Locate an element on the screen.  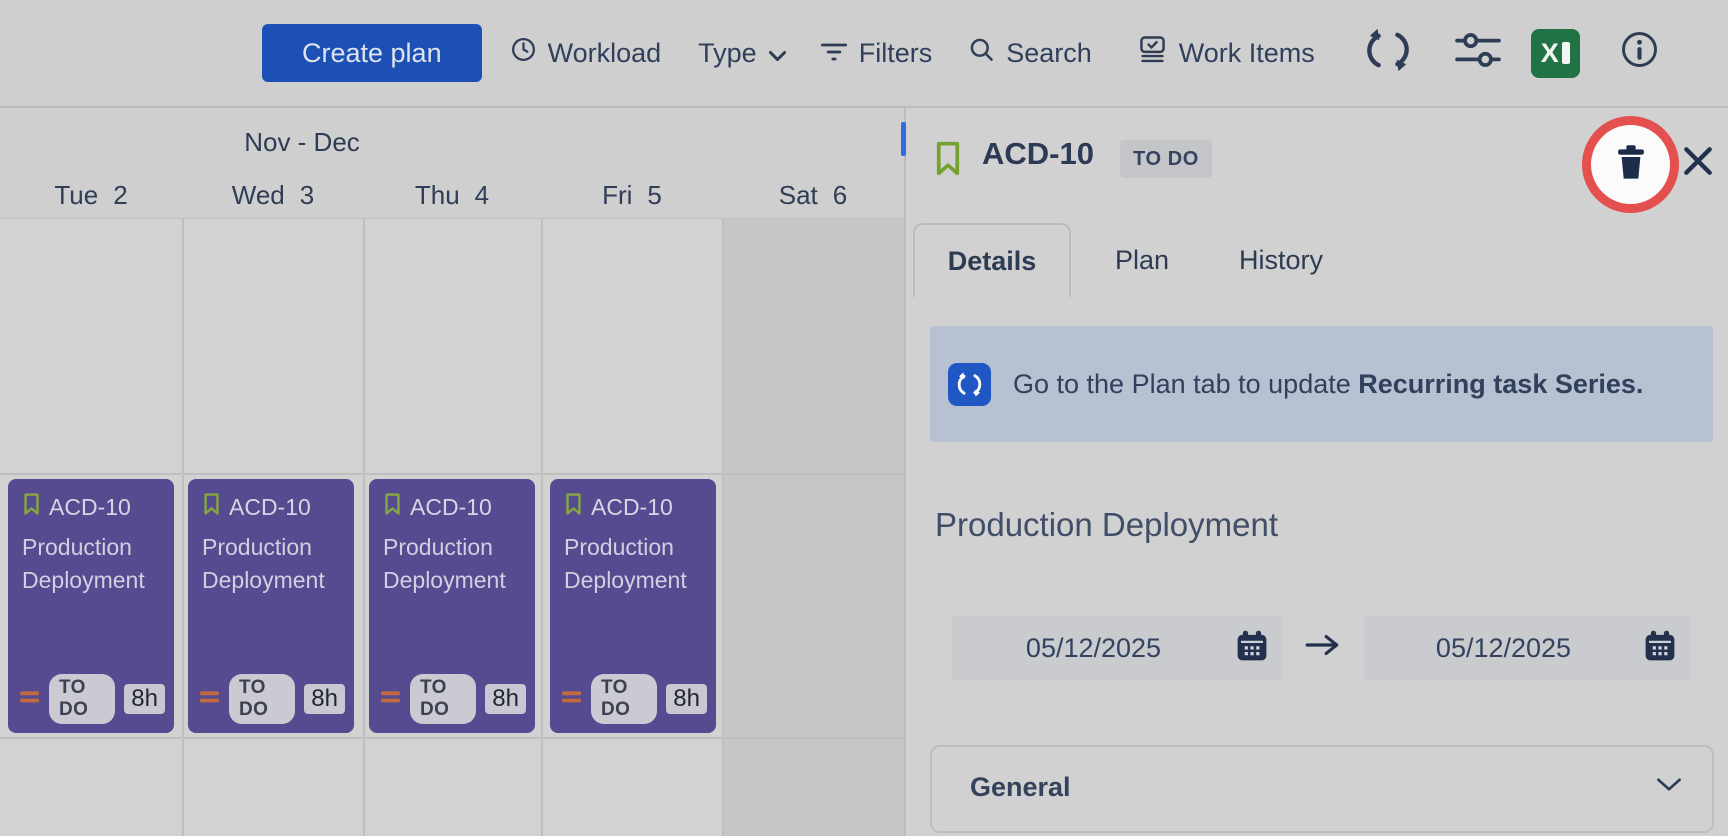
sync-button is located at coordinates (1388, 53).